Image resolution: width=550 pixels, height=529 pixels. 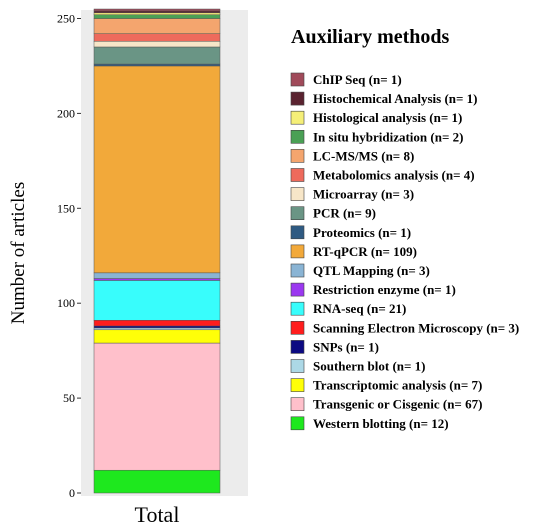 I want to click on legend-label-1: Histochemical Analysis (n= 1), so click(x=395, y=98).